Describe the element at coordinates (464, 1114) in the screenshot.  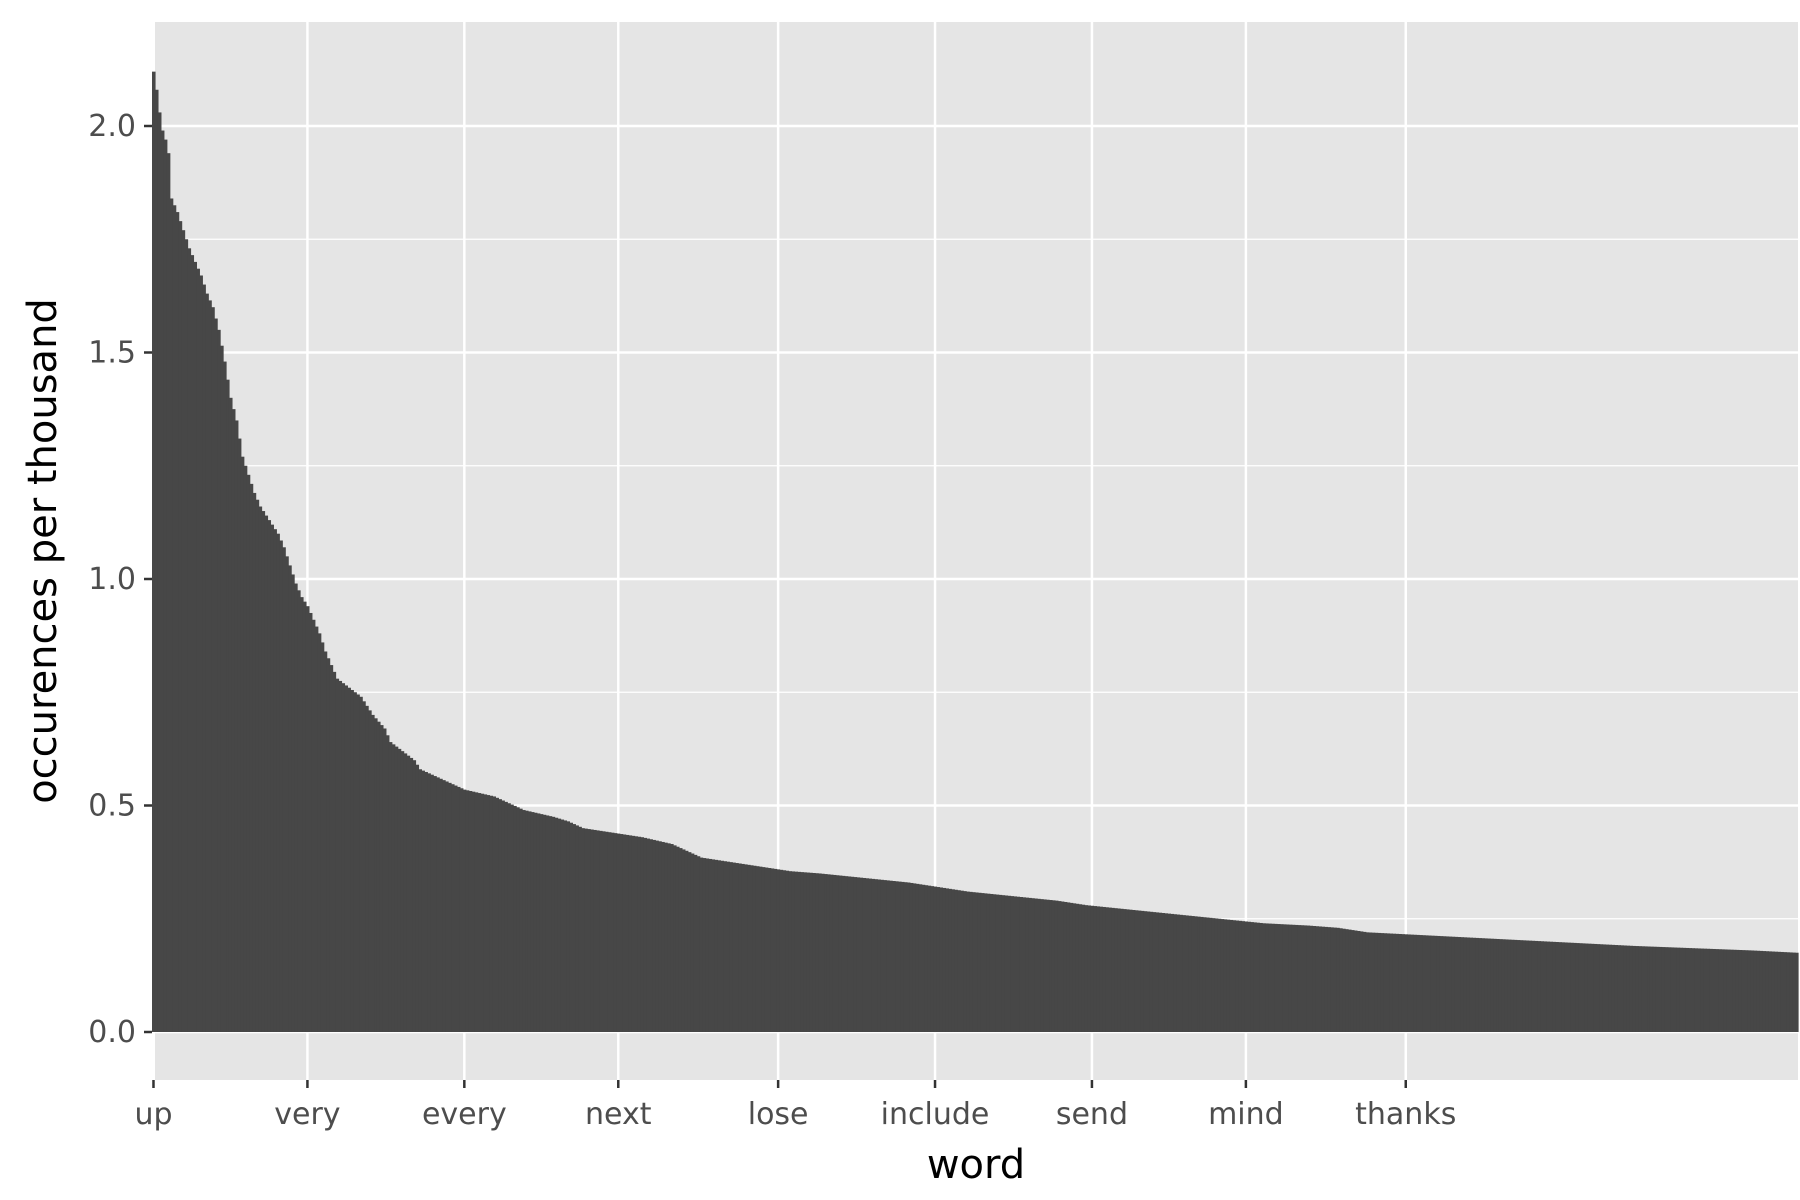
I see `x-tick-label: every` at that location.